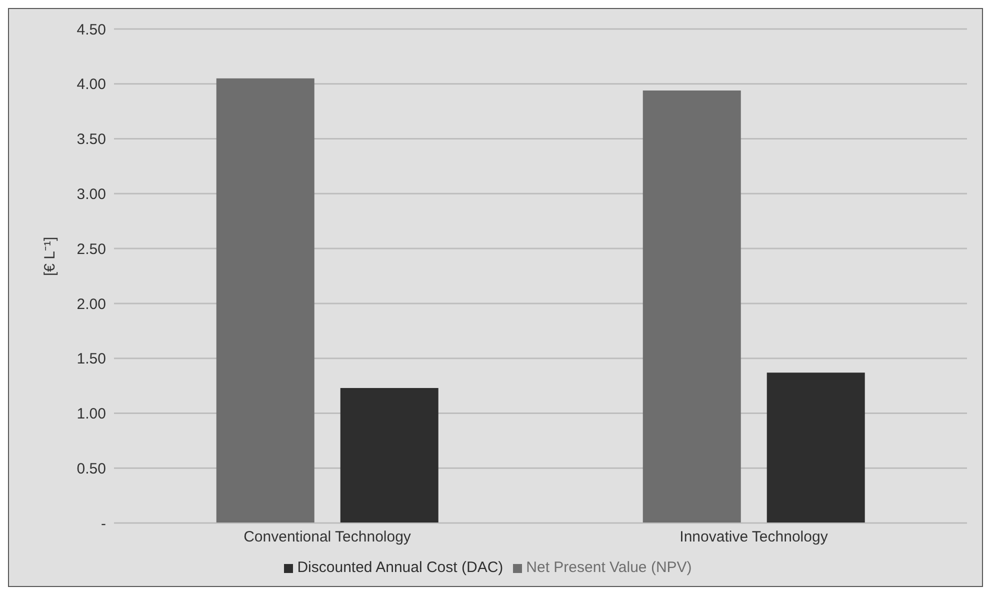 The image size is (991, 595). What do you see at coordinates (91, 139) in the screenshot?
I see `y-tick-label: 3.50` at bounding box center [91, 139].